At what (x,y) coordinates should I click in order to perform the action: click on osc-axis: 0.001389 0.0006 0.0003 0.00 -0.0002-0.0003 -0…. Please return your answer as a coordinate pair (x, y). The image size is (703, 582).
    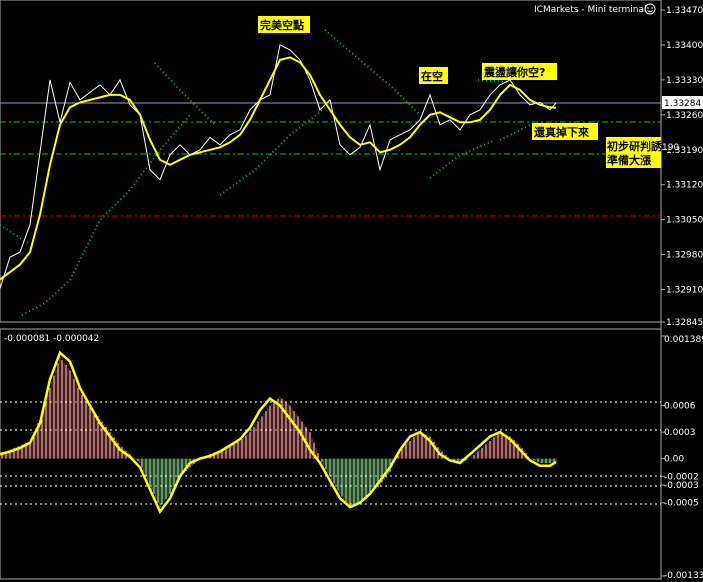
    Looking at the image, I should click on (682, 458).